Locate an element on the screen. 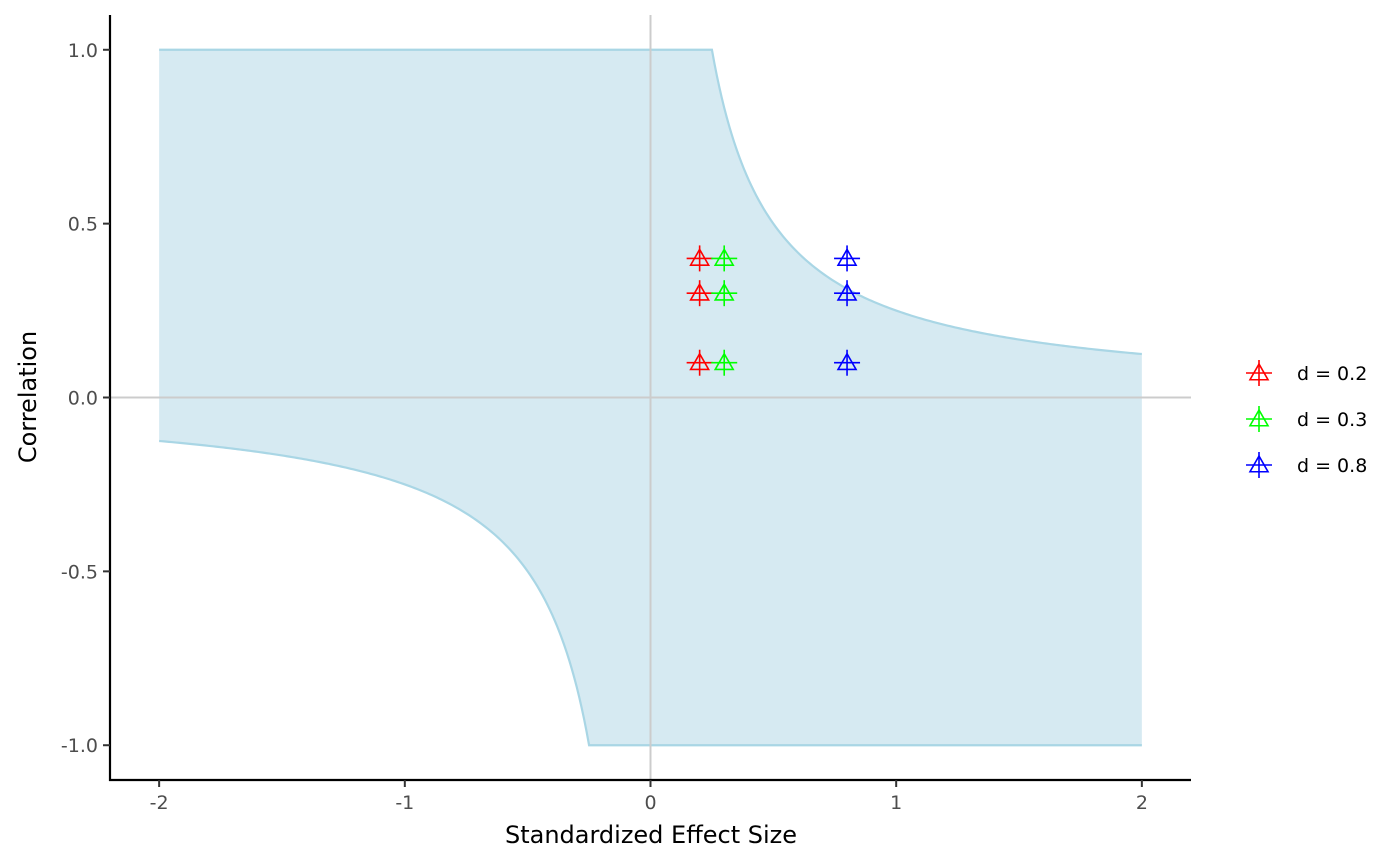 The height and width of the screenshot is (866, 1400). legend-label: d = 0.8 is located at coordinates (1332, 466).